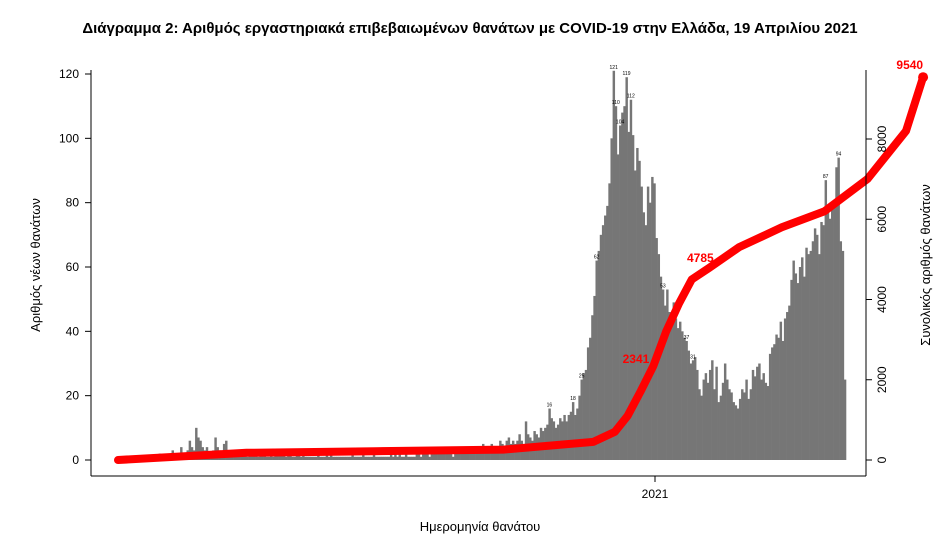 The image size is (940, 546). What do you see at coordinates (620, 123) in the screenshot?
I see `bar-value-label: 104` at bounding box center [620, 123].